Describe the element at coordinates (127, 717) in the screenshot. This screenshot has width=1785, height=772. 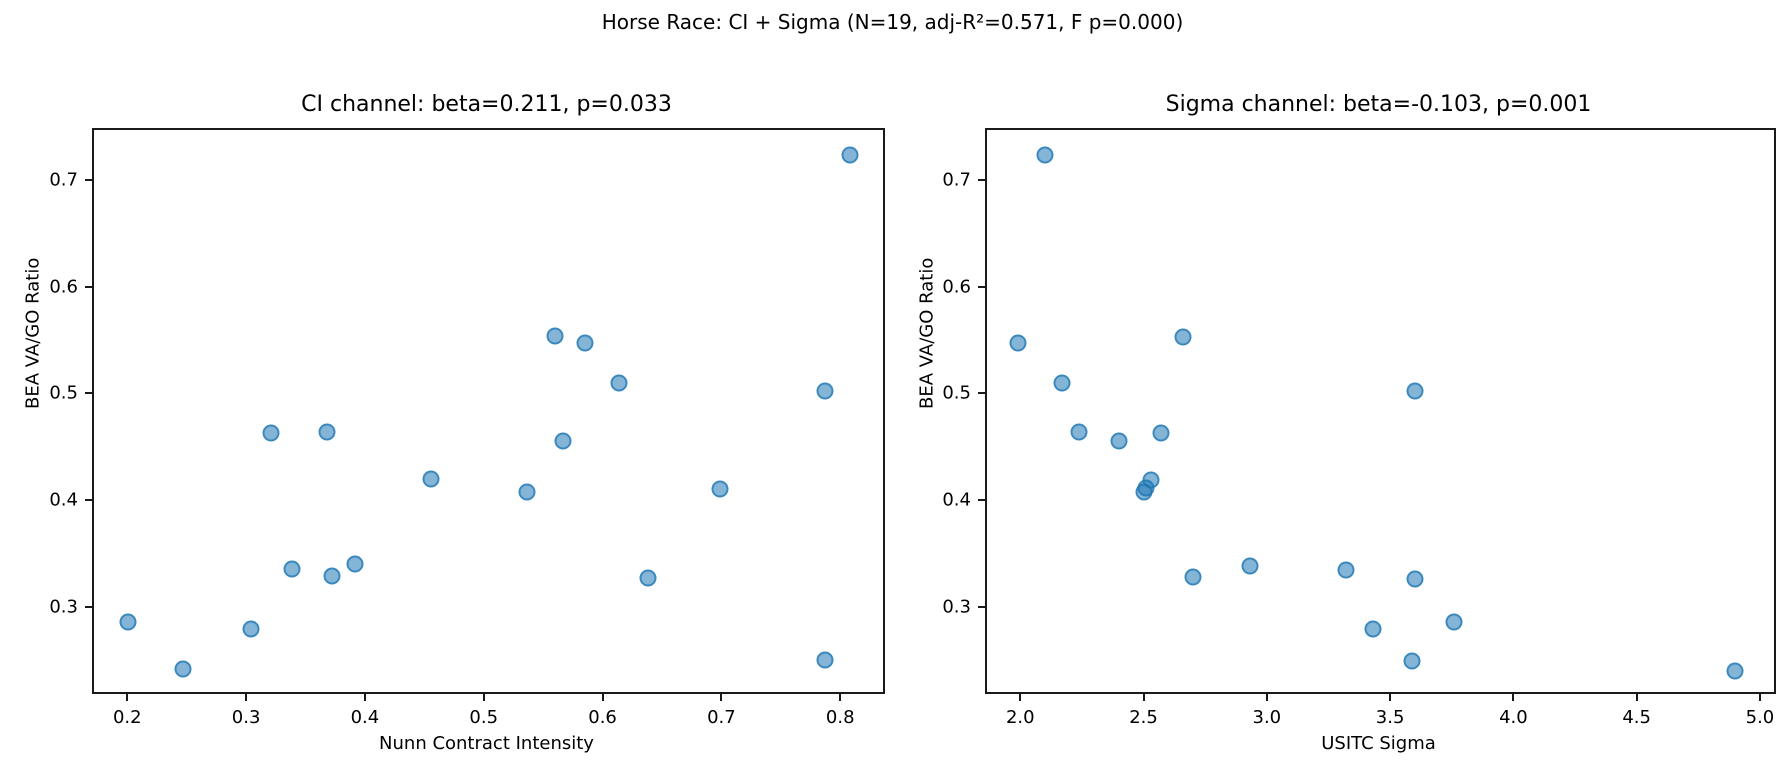
I see `x-tick-label: 0.2` at that location.